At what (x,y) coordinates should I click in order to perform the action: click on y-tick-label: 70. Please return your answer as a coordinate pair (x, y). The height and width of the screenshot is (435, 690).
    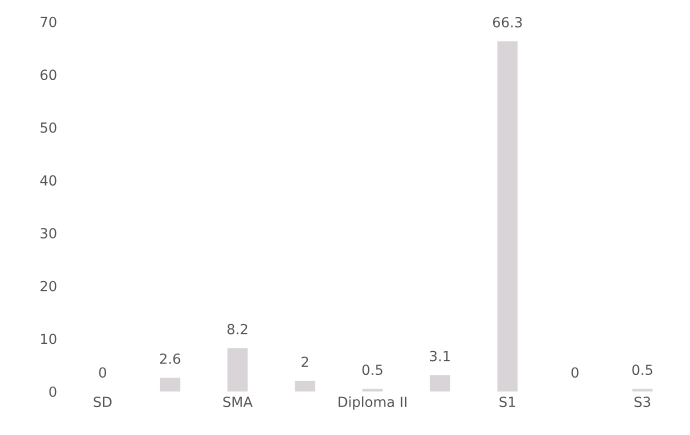
    Looking at the image, I should click on (48, 22).